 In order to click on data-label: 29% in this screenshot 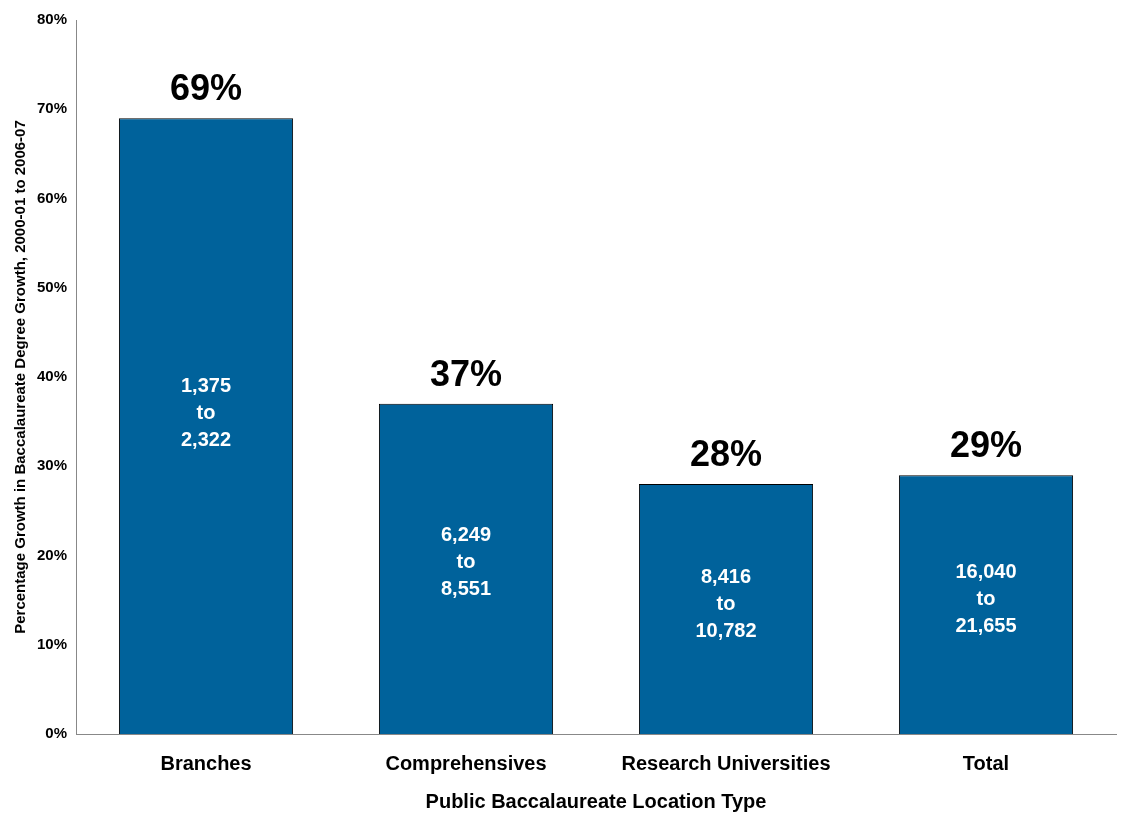, I will do `click(986, 445)`.